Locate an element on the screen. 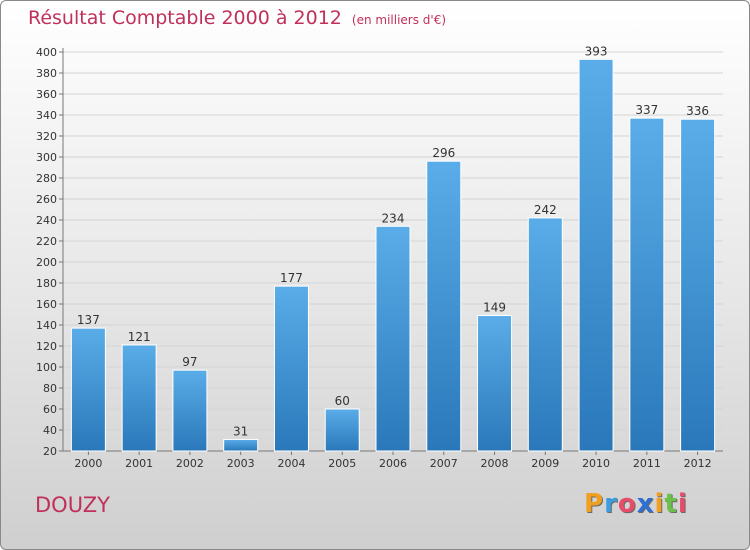 The width and height of the screenshot is (750, 550). x-tick-label-2007: 2007 is located at coordinates (444, 463).